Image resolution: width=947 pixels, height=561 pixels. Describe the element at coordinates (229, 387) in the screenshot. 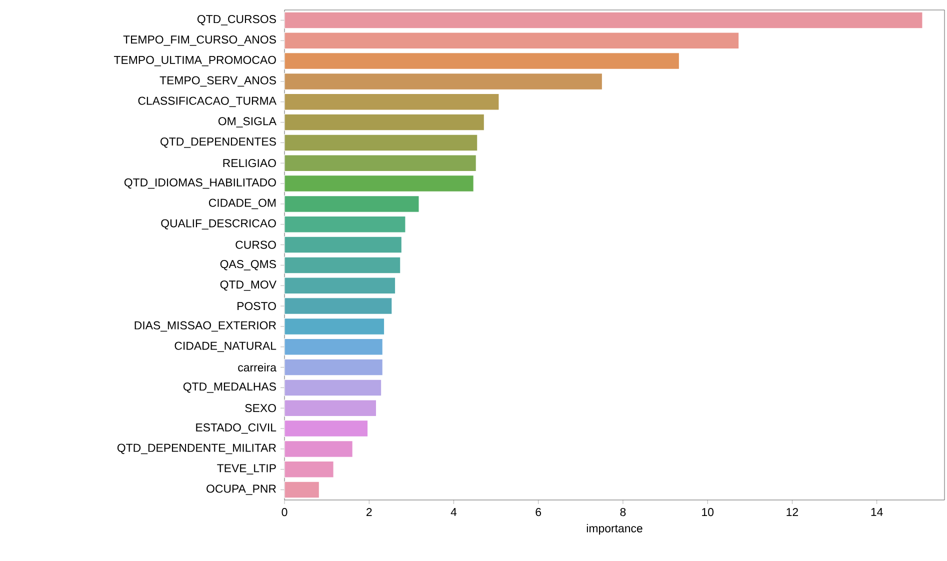

I see `y-tick-label: QTD_MEDALHAS` at that location.